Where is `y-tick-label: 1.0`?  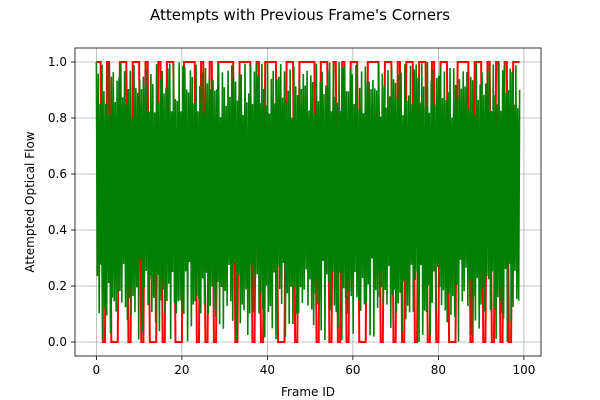 y-tick-label: 1.0 is located at coordinates (57, 62).